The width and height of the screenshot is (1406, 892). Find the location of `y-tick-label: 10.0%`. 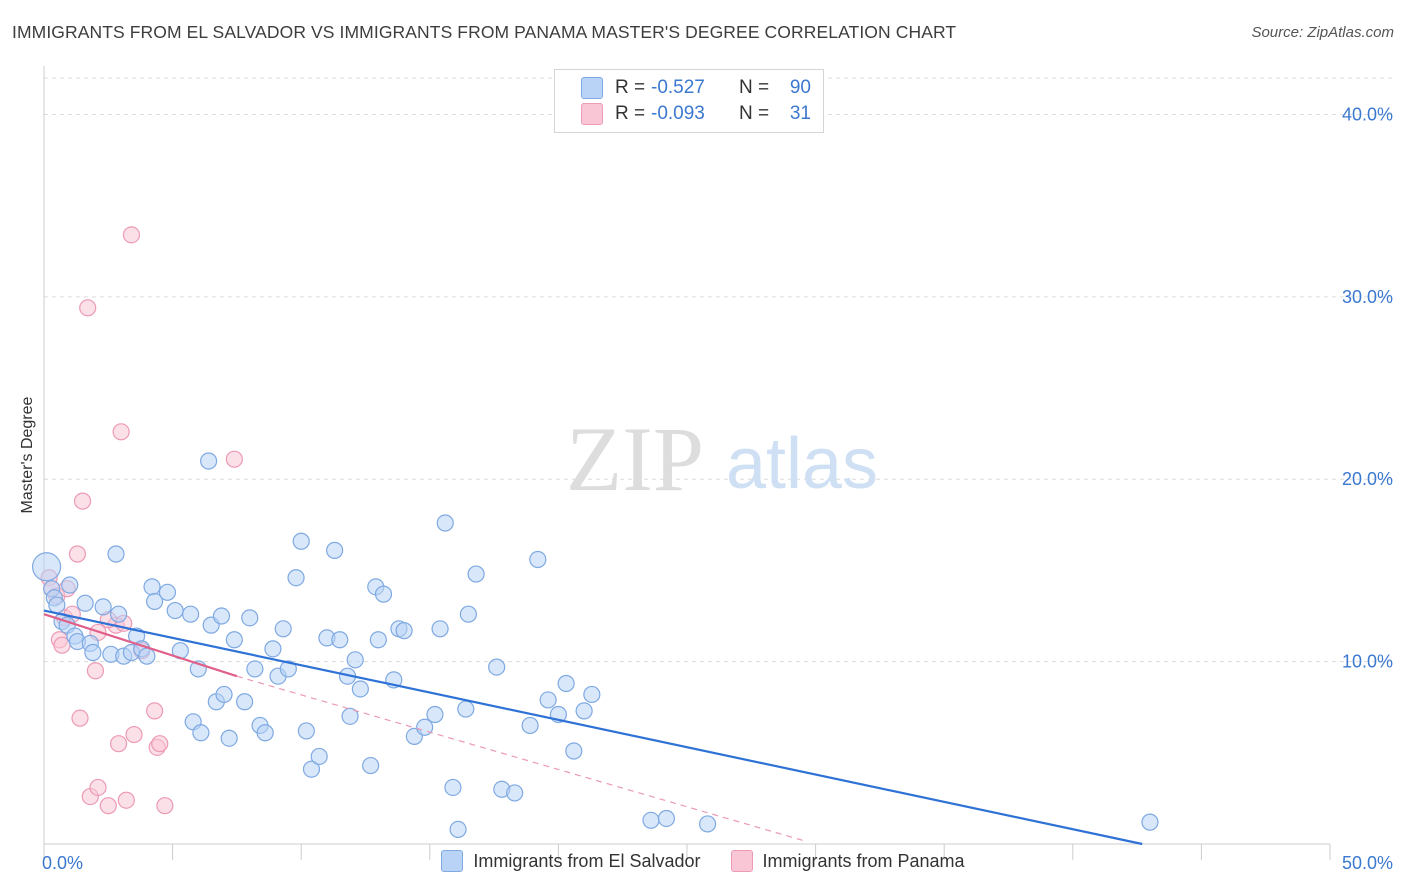

y-tick-label: 10.0% is located at coordinates (1367, 662).